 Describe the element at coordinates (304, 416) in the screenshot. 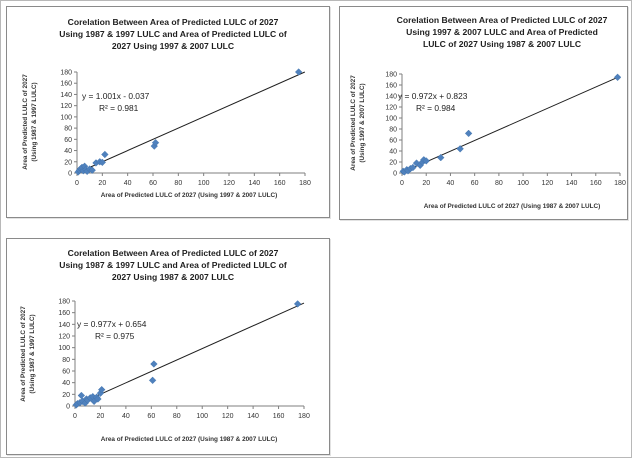

I see `x-tick-label: 180` at that location.